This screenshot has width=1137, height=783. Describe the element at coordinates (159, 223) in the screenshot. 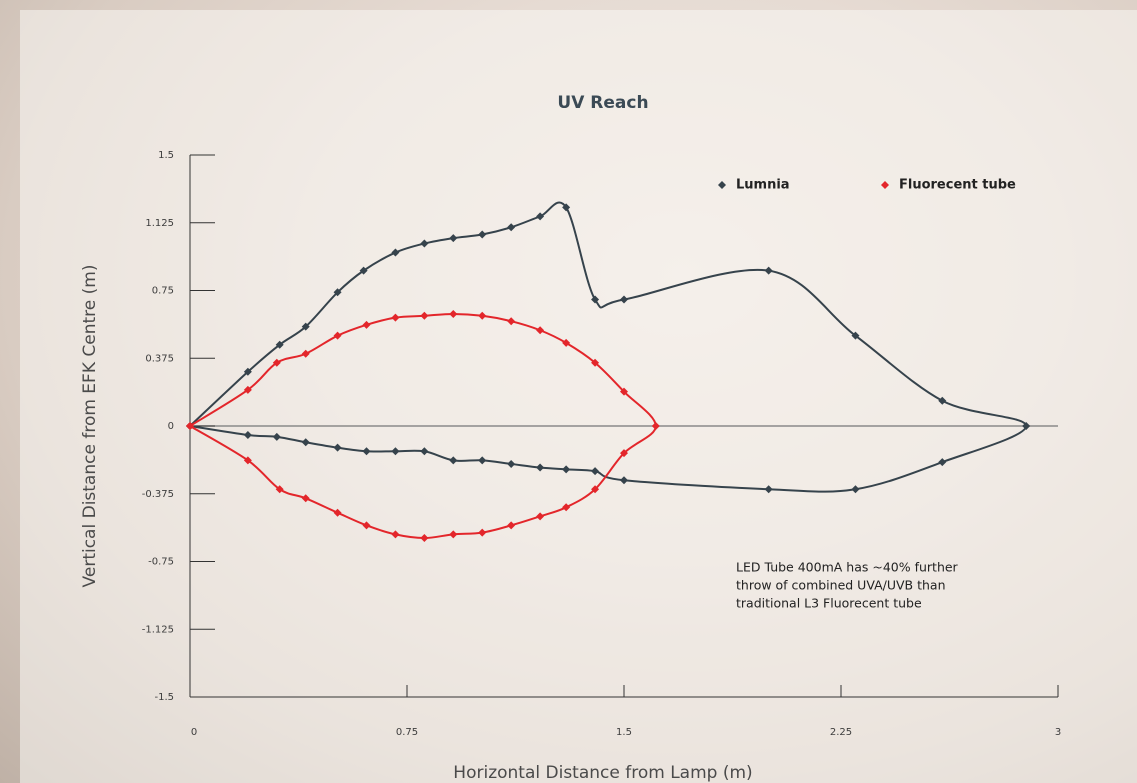

I see `y-tick-label: 1.125` at that location.